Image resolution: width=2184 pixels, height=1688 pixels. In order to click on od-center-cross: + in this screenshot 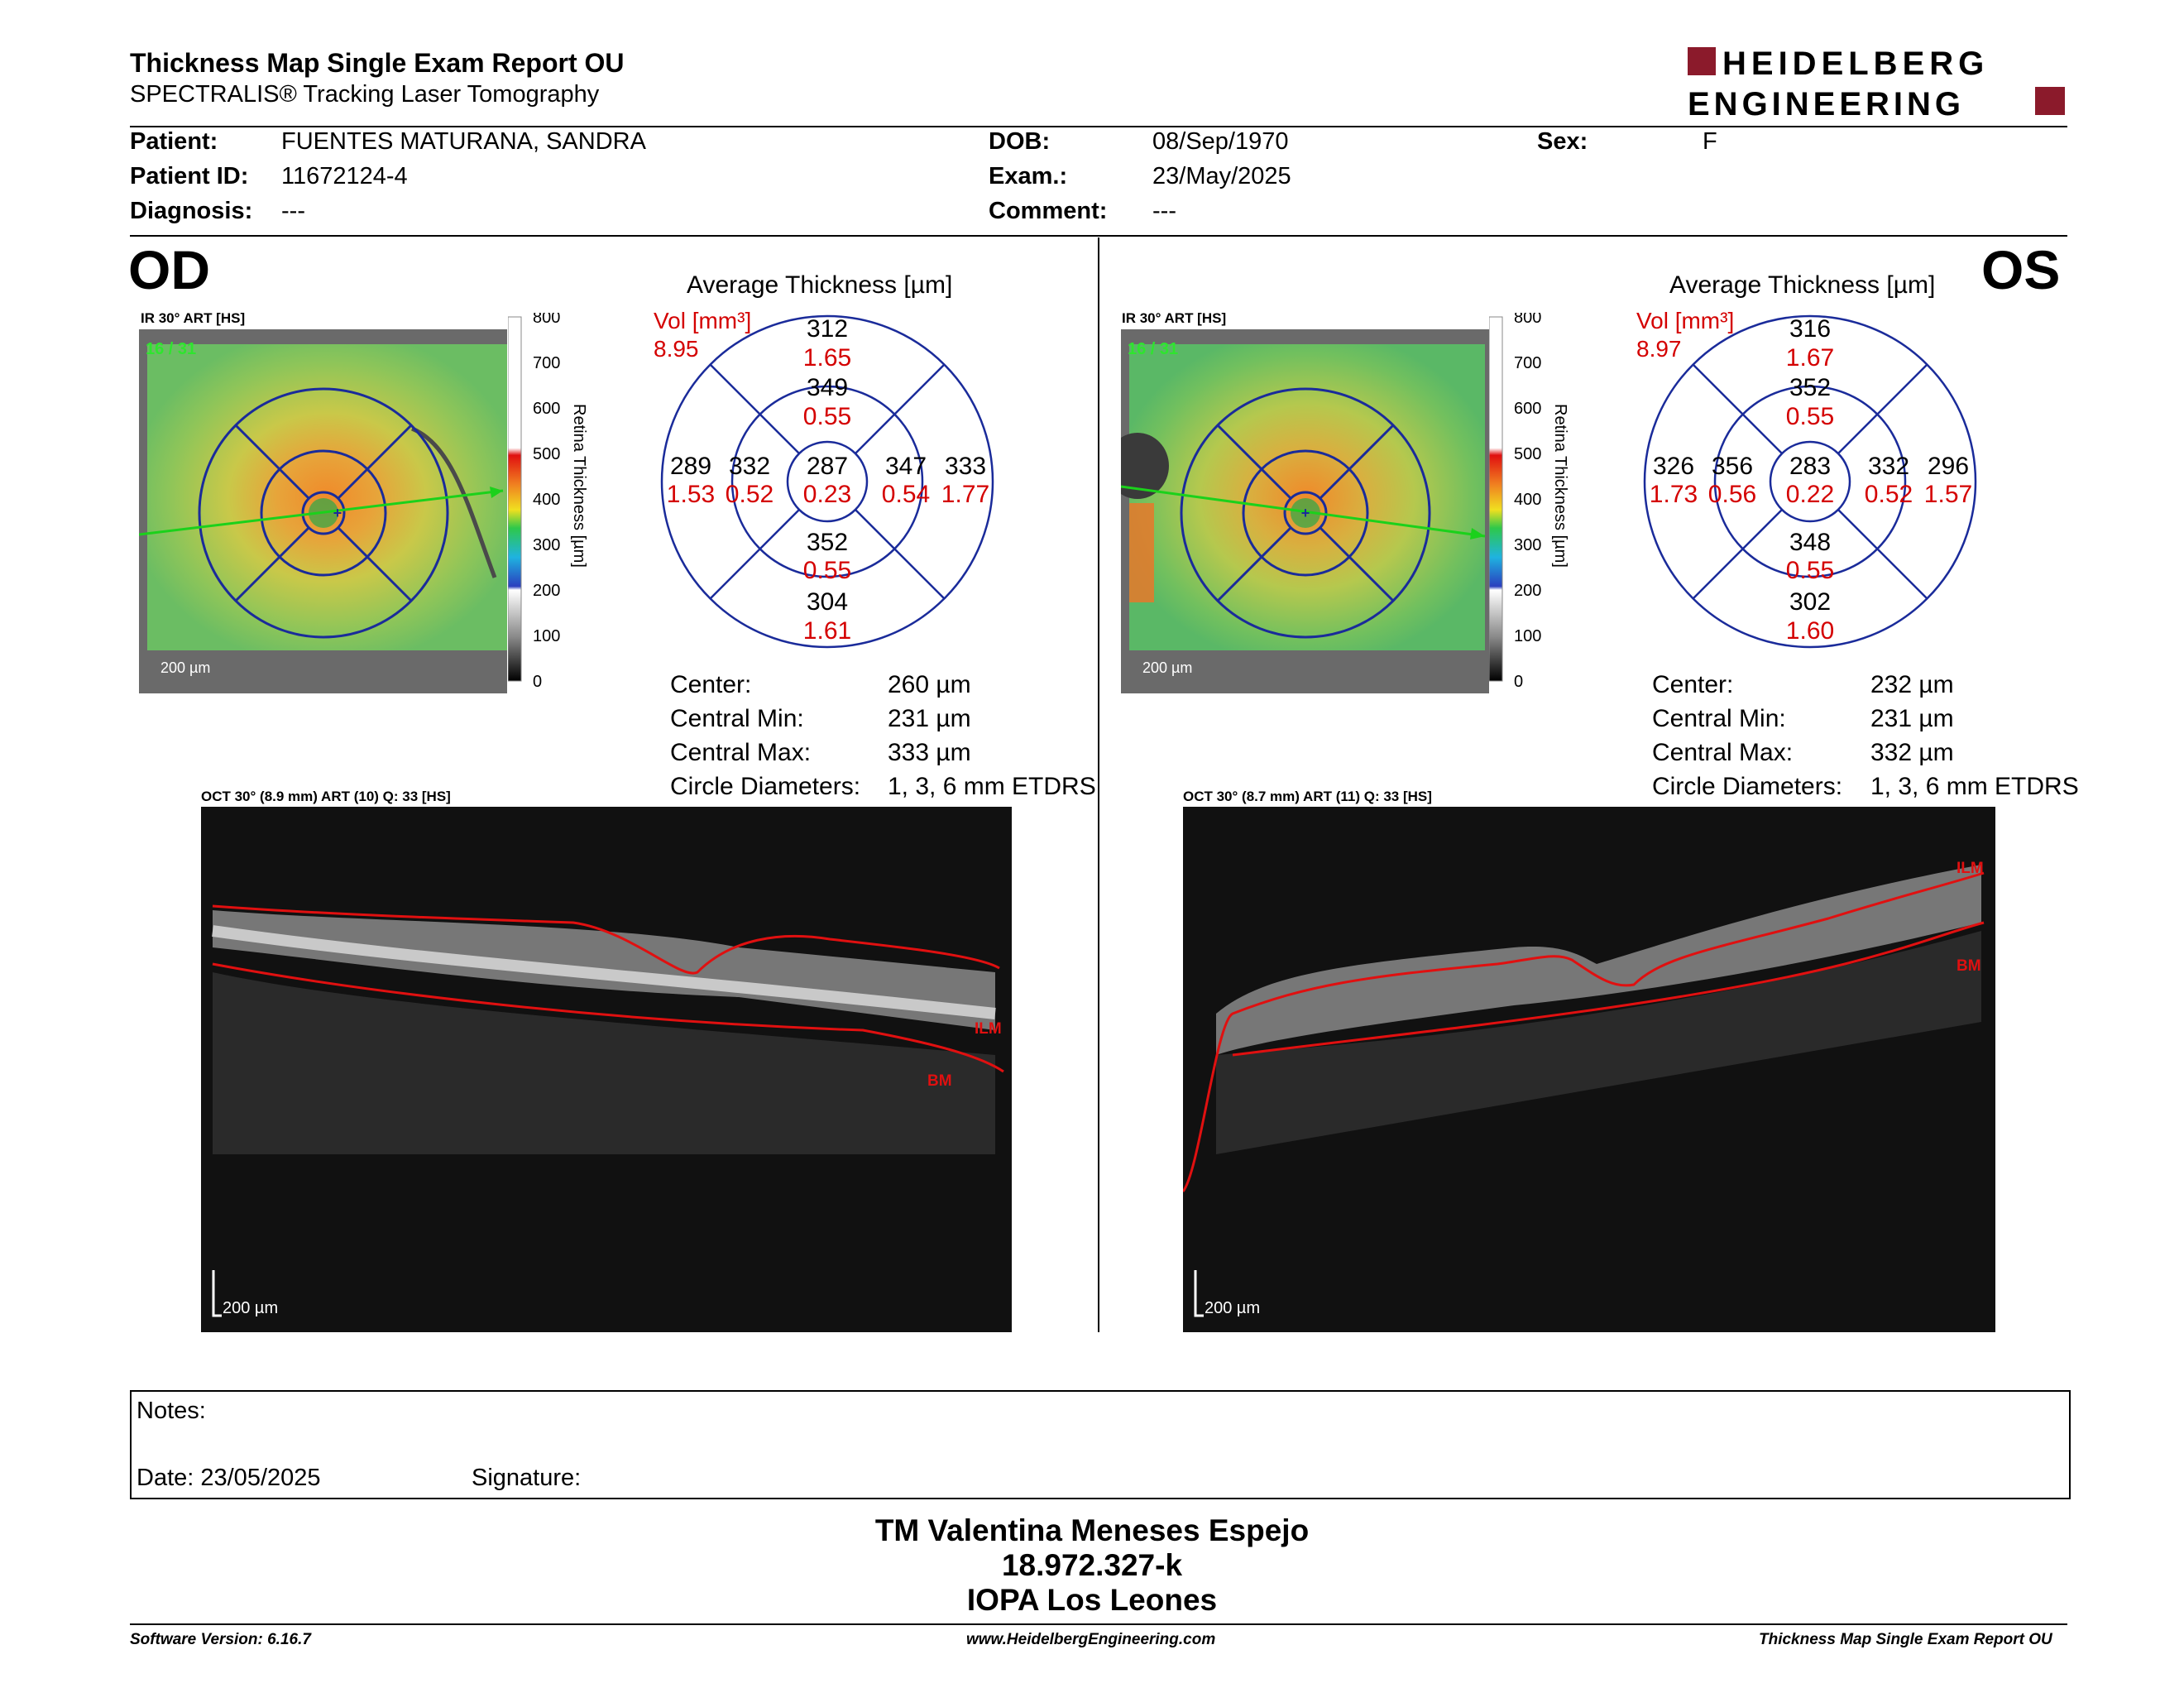, I will do `click(337, 513)`.